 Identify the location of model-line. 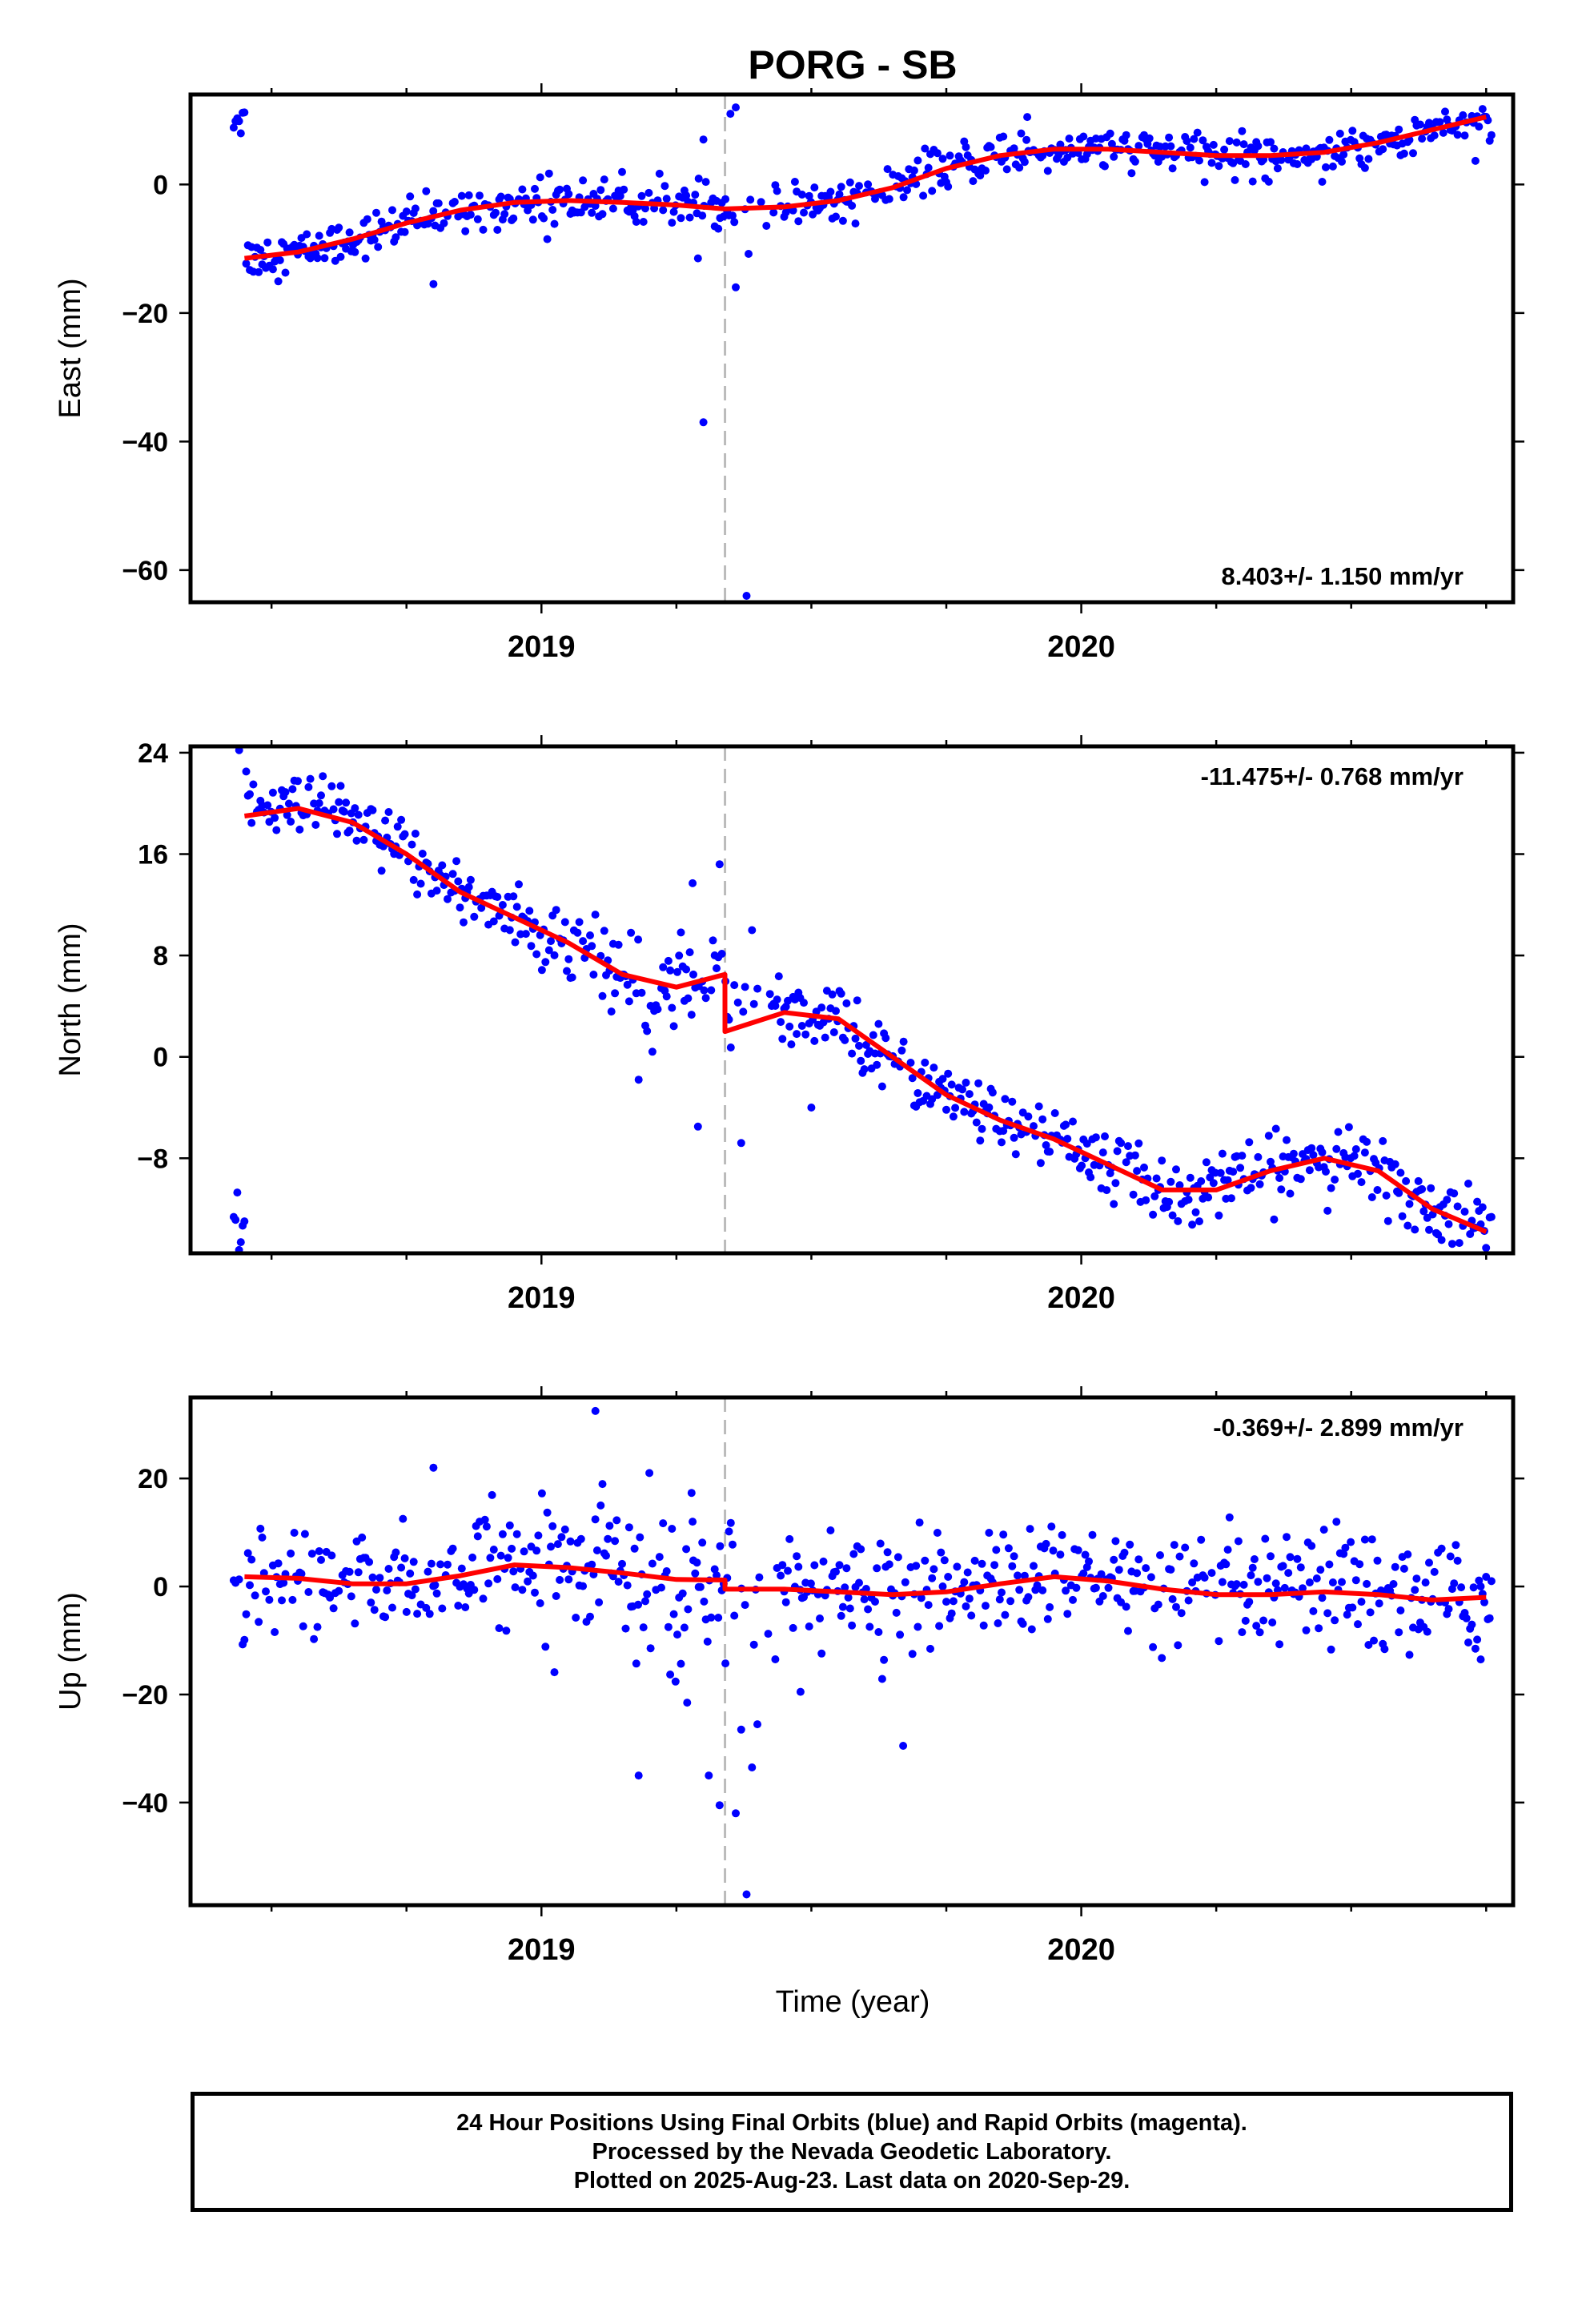
(866, 188).